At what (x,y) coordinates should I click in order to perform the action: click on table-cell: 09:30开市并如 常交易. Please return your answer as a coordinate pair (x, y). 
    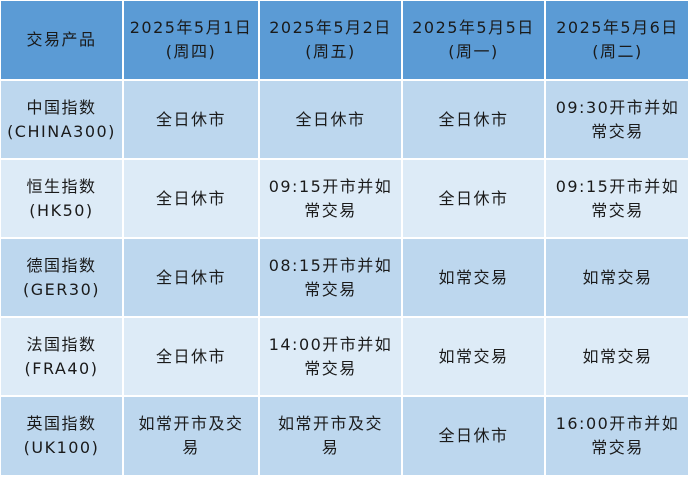
    Looking at the image, I should click on (617, 119).